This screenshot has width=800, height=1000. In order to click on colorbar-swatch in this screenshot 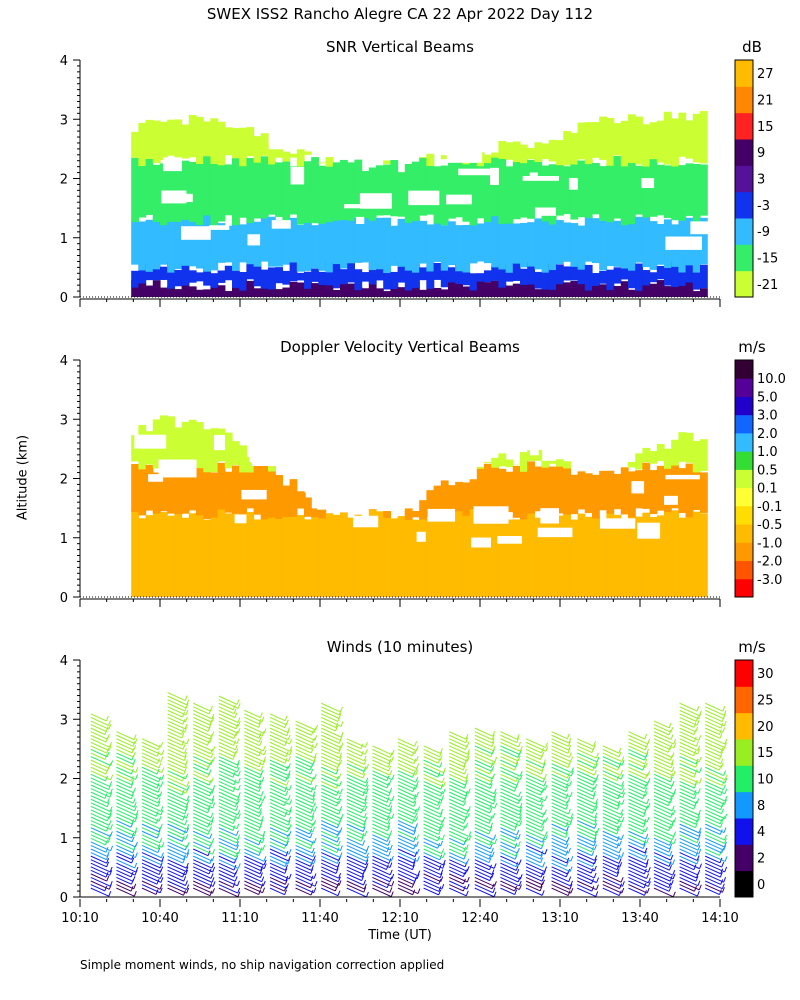, I will do `click(744, 231)`.